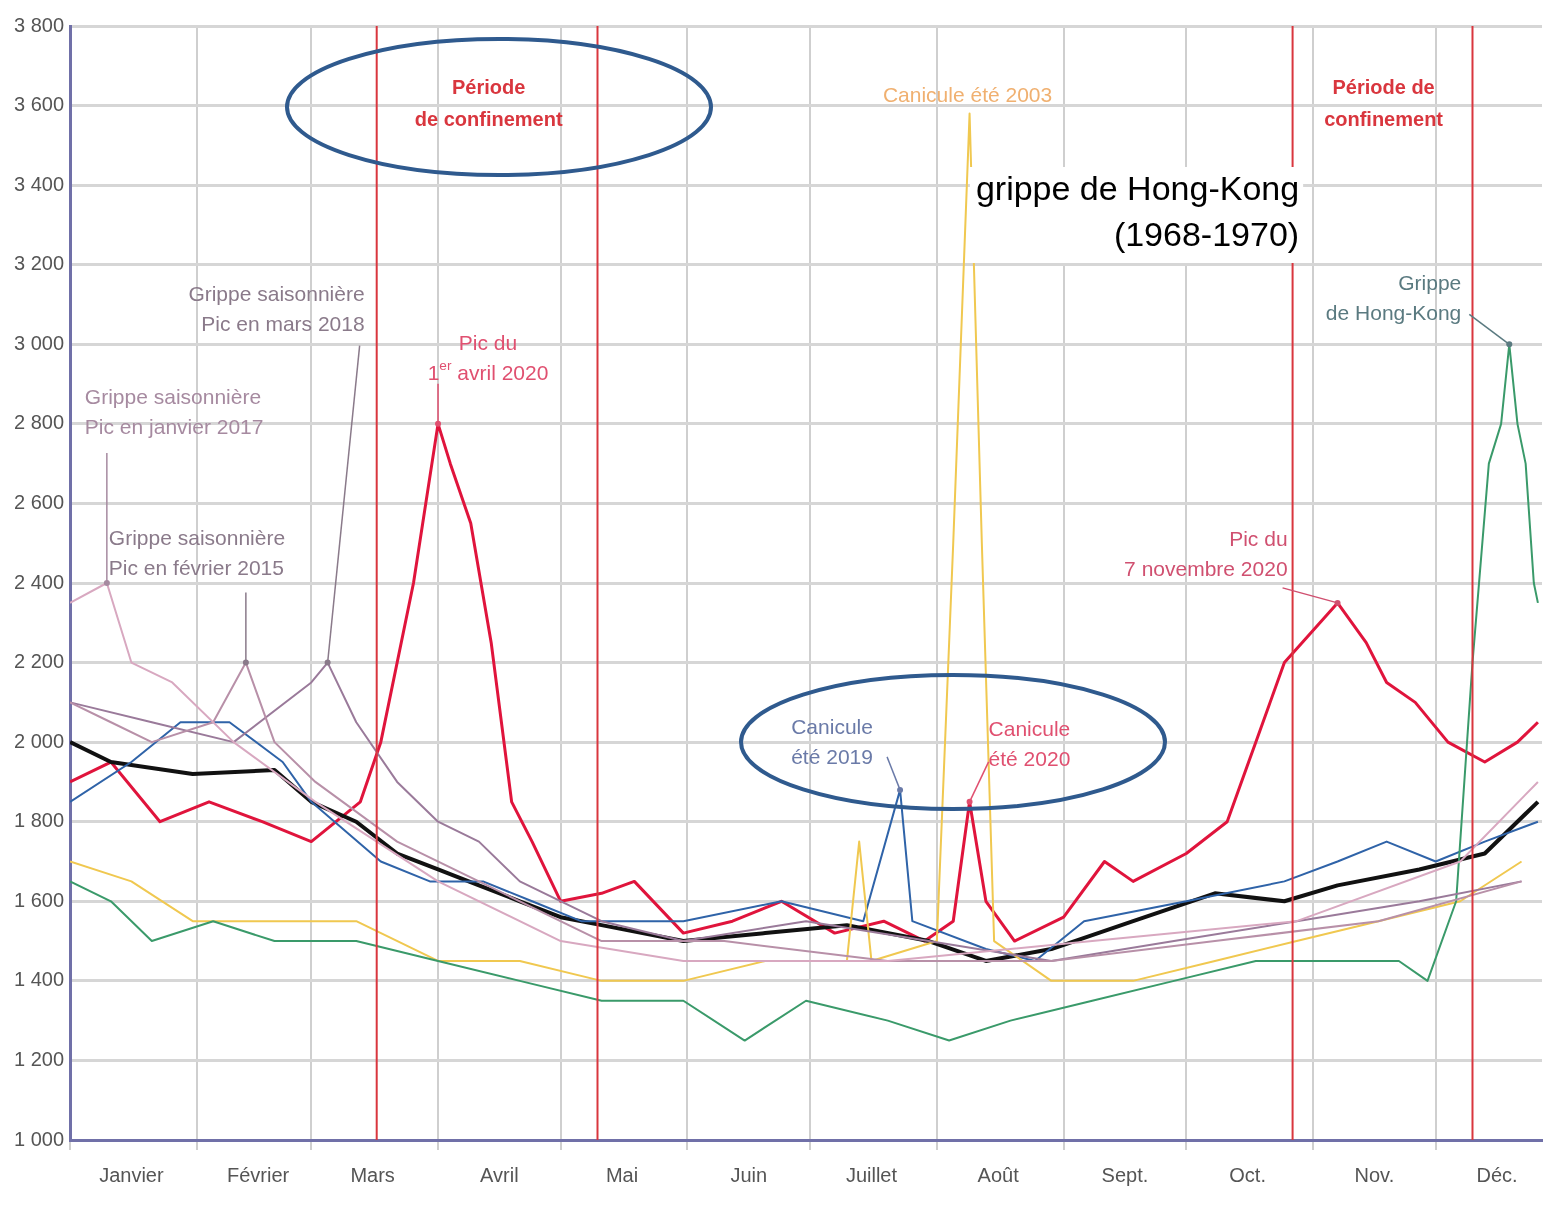 The height and width of the screenshot is (1210, 1552). I want to click on x-tick-label: Juillet, so click(871, 1174).